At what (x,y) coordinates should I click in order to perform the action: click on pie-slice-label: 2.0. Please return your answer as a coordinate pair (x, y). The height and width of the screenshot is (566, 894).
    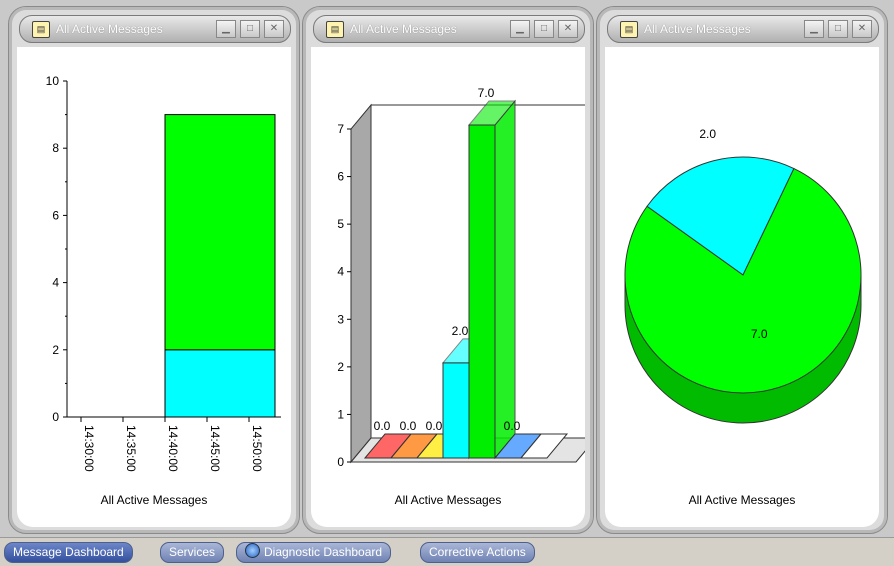
    Looking at the image, I should click on (707, 134).